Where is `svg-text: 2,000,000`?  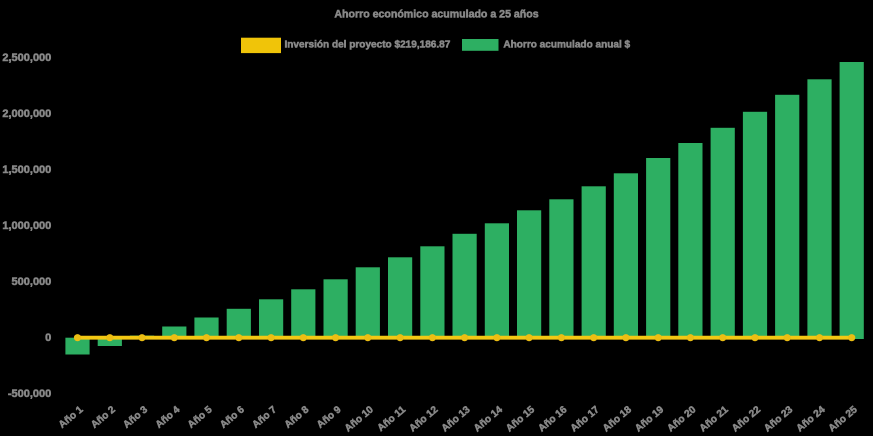 svg-text: 2,000,000 is located at coordinates (26, 114).